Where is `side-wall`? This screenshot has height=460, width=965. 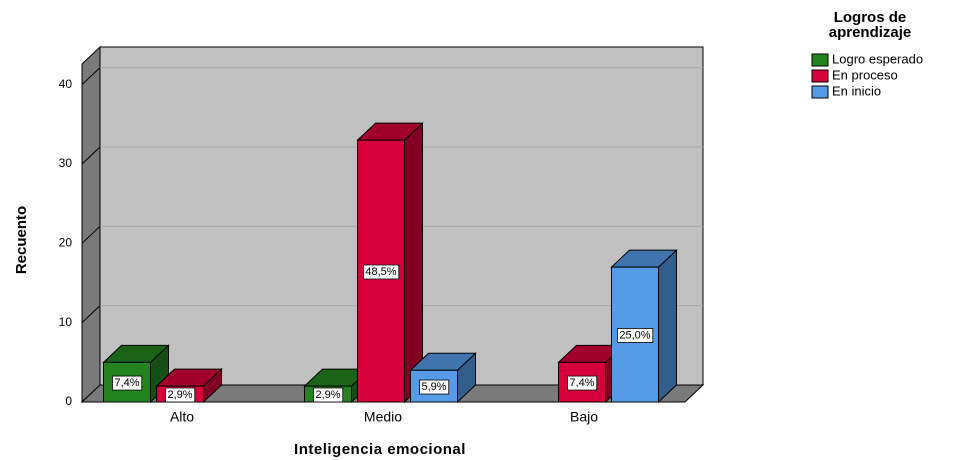 side-wall is located at coordinates (91, 224).